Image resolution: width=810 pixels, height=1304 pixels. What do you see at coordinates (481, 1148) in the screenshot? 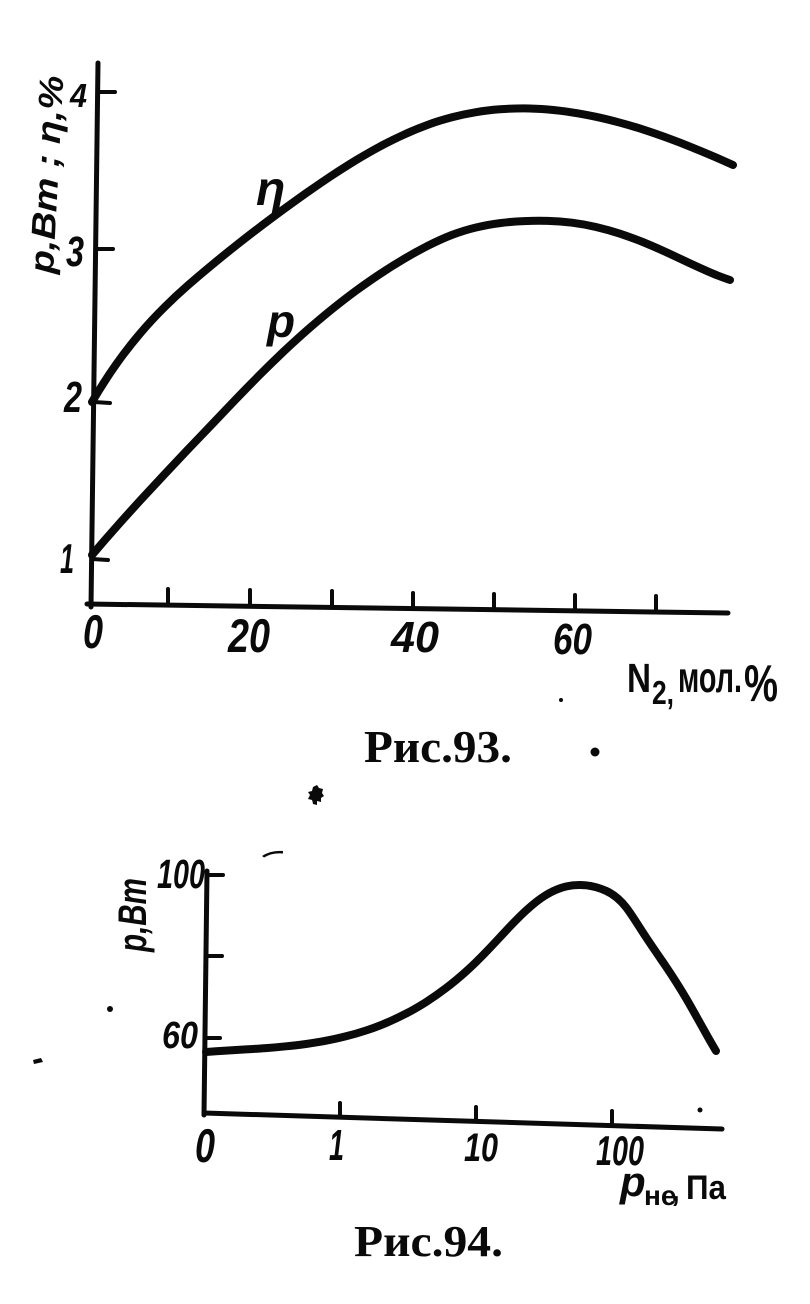
I see `svg-text: 10` at bounding box center [481, 1148].